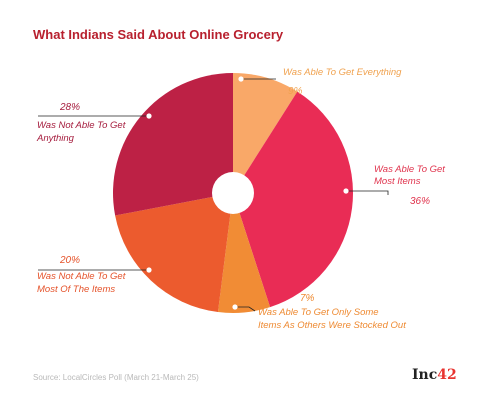 The width and height of the screenshot is (484, 400). Describe the element at coordinates (307, 298) in the screenshot. I see `slice-value-label: 7%` at that location.